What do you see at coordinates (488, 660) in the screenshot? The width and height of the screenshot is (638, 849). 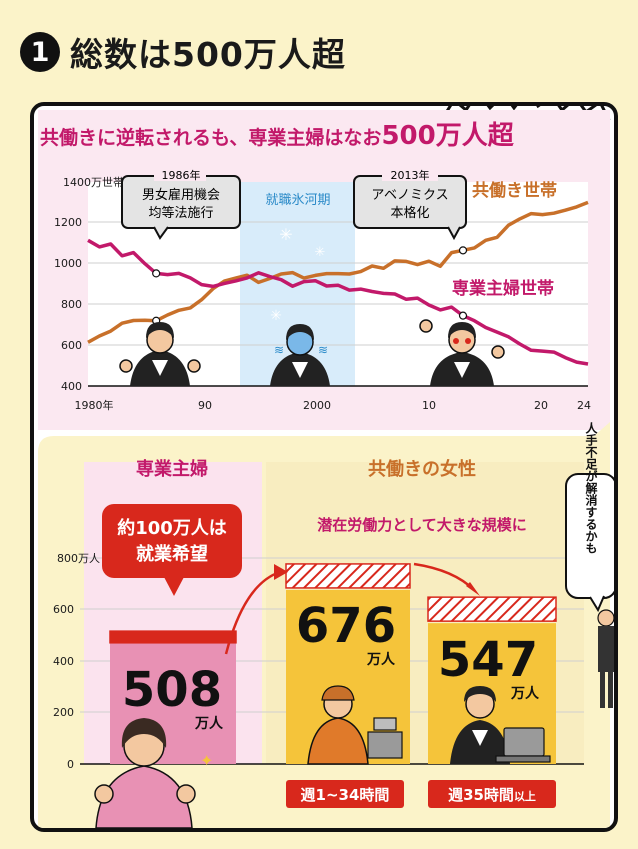 I see `bar-value-label: 547` at bounding box center [488, 660].